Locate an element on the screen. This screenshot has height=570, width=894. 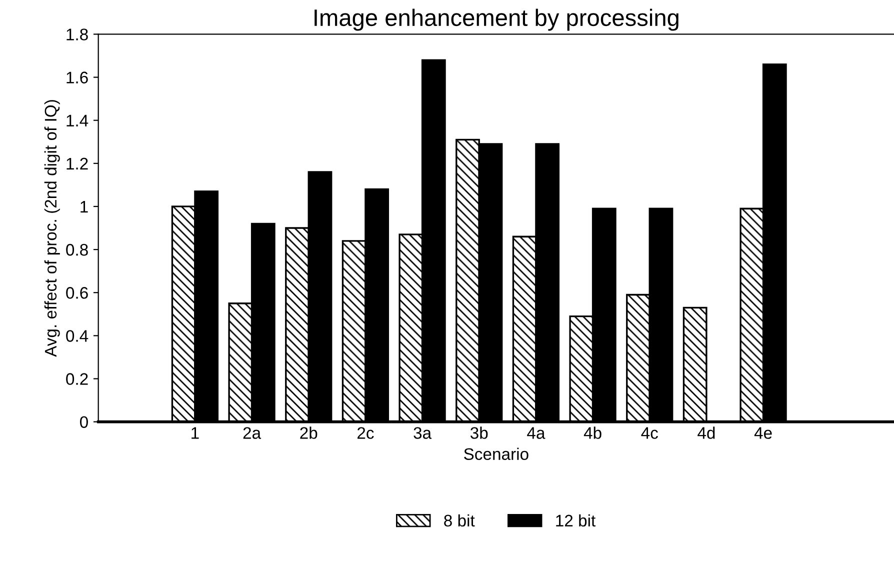
x-tick-label: 1 is located at coordinates (195, 433).